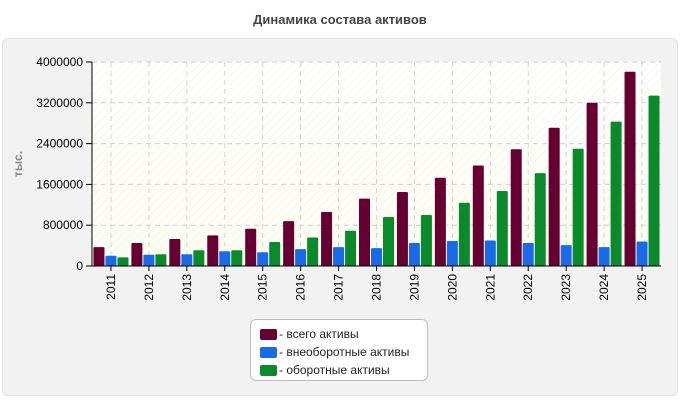 This screenshot has height=400, width=680. I want to click on legend-item-total: - всего активы, so click(343, 334).